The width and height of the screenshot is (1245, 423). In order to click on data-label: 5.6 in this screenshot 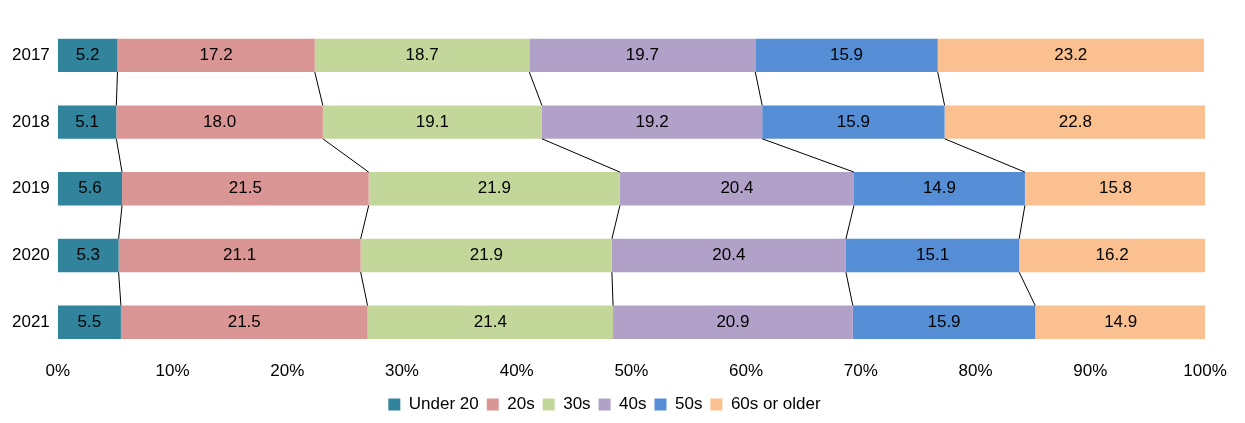, I will do `click(90, 188)`.